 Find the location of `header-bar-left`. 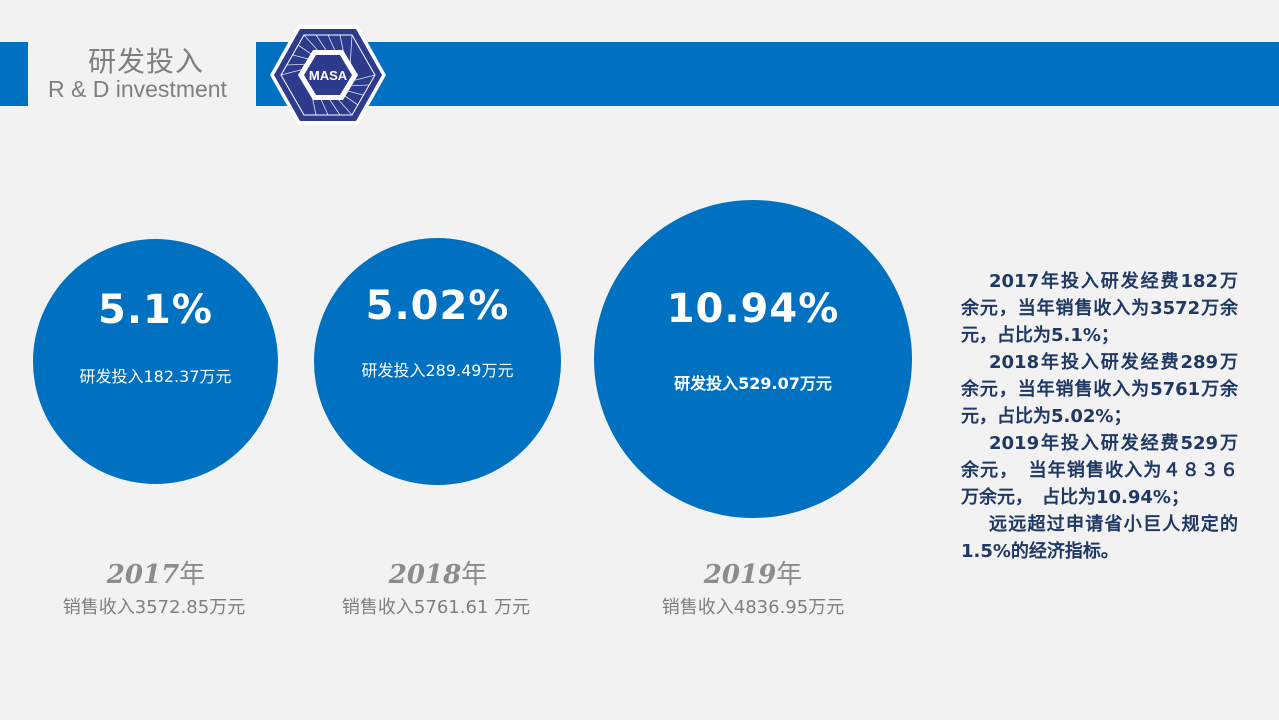

header-bar-left is located at coordinates (14, 74).